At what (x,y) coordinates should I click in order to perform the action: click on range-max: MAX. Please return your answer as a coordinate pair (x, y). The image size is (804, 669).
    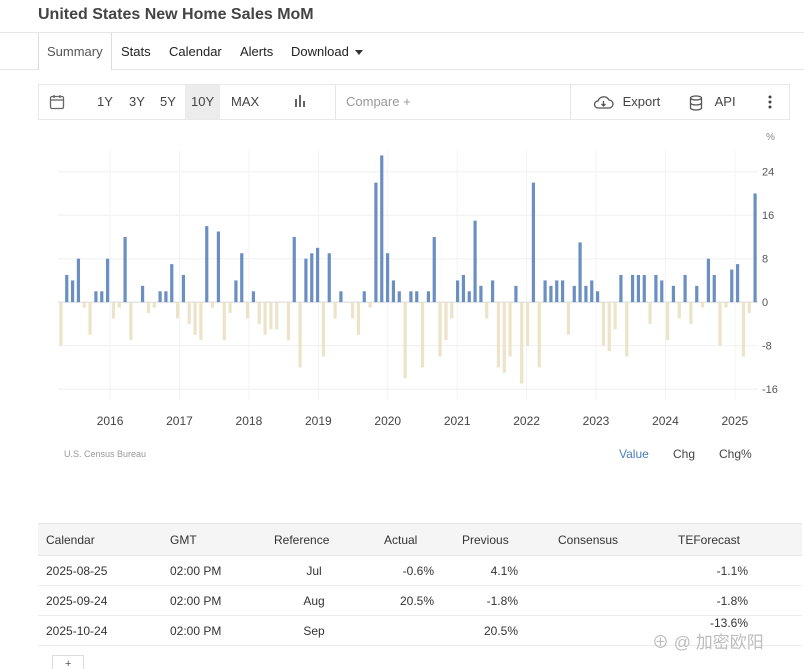
    Looking at the image, I should click on (245, 101).